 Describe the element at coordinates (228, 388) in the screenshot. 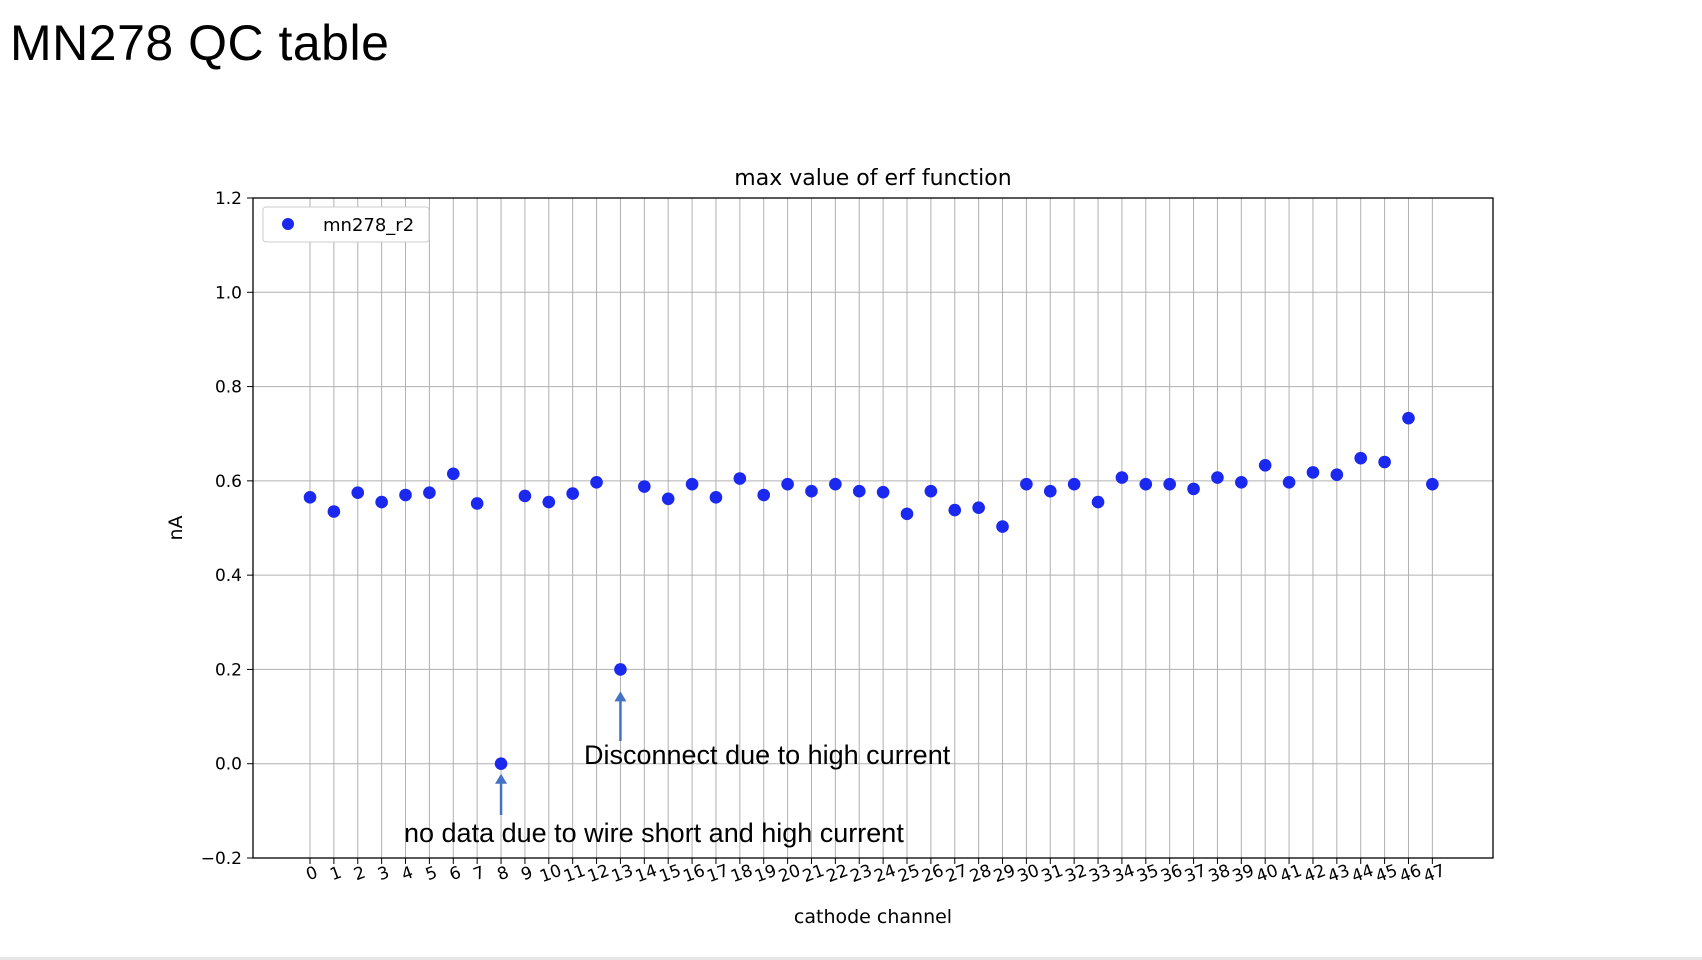

I see `y-tick-label: 0.8` at that location.